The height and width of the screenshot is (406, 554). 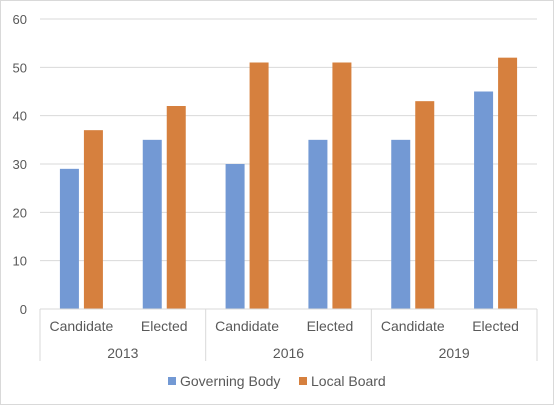 I want to click on y-tick-label: 50, so click(x=20, y=67).